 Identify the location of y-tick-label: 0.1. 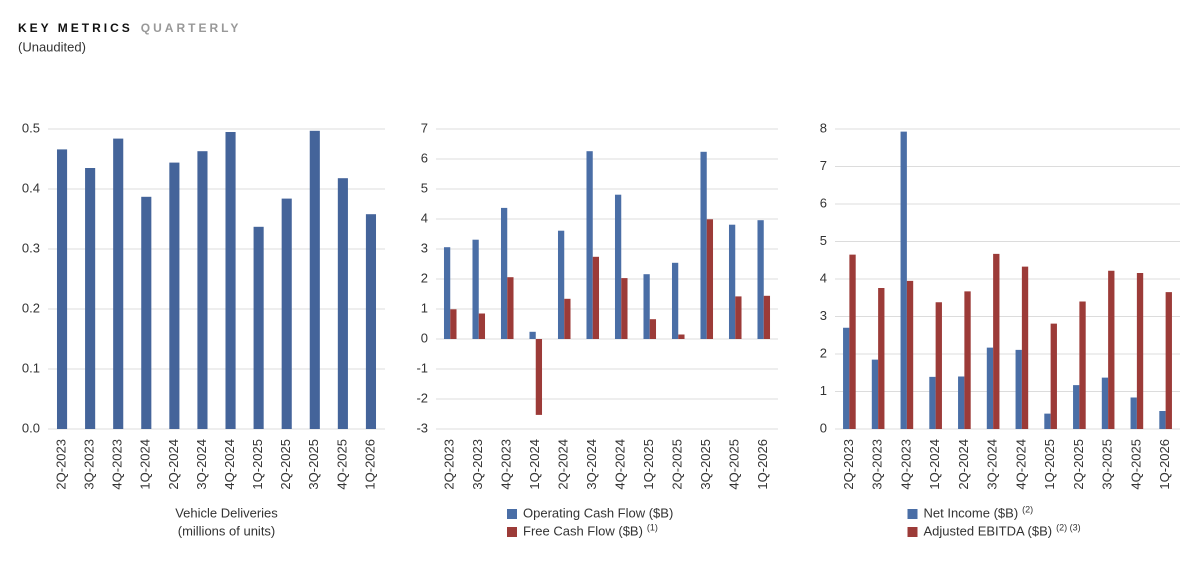
(31, 367).